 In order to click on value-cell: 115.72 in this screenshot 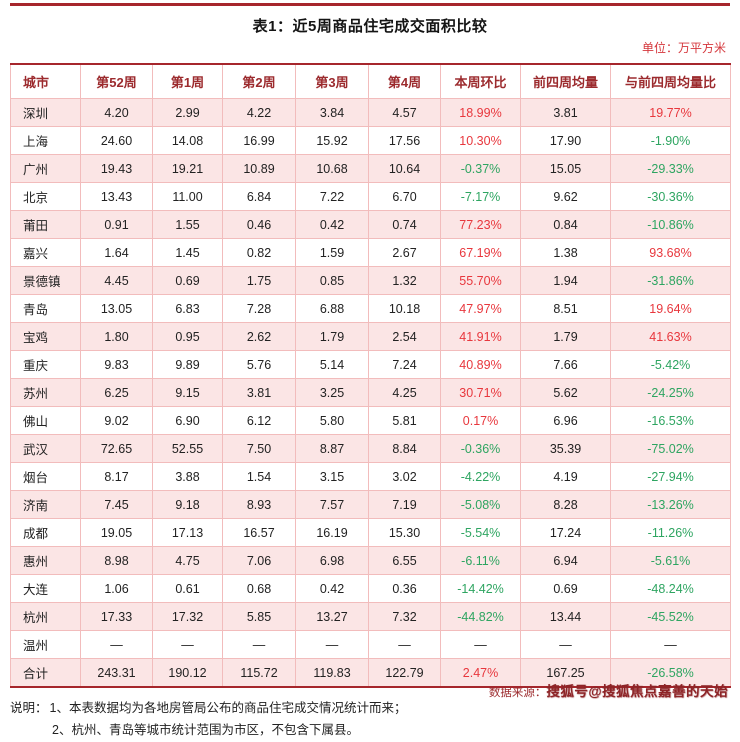, I will do `click(259, 673)`.